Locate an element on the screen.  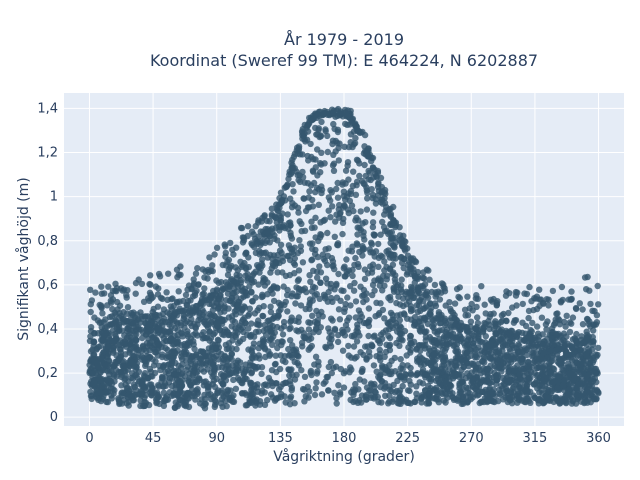
x-tick-label: 90 is located at coordinates (216, 438).